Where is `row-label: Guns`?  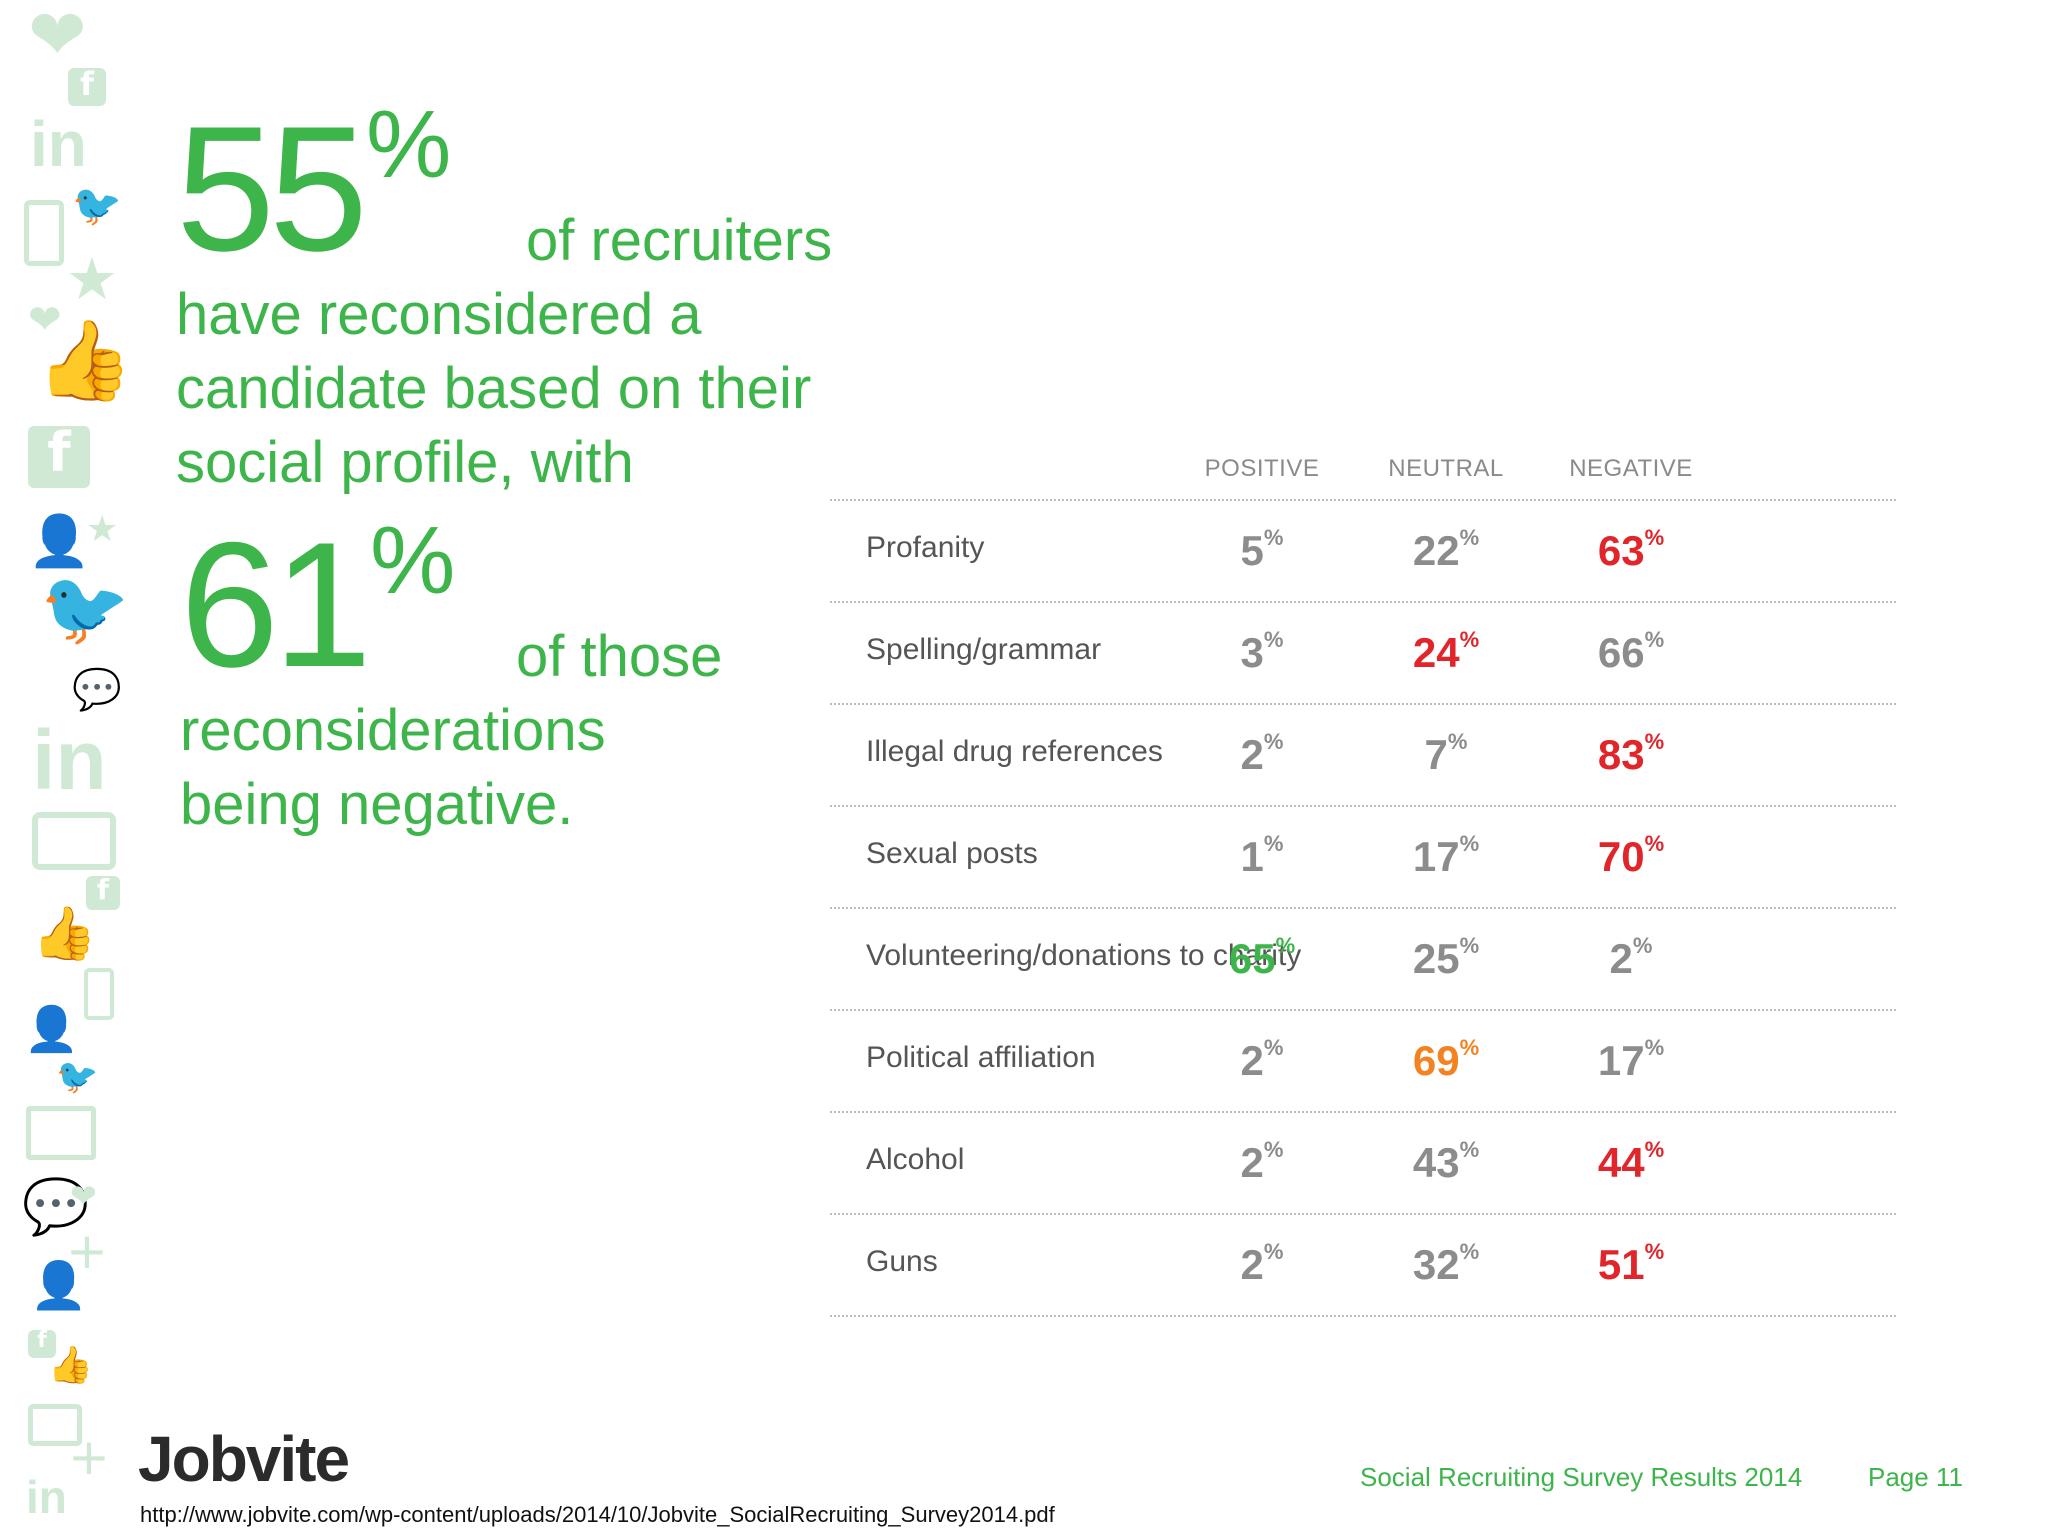
row-label: Guns is located at coordinates (902, 1261).